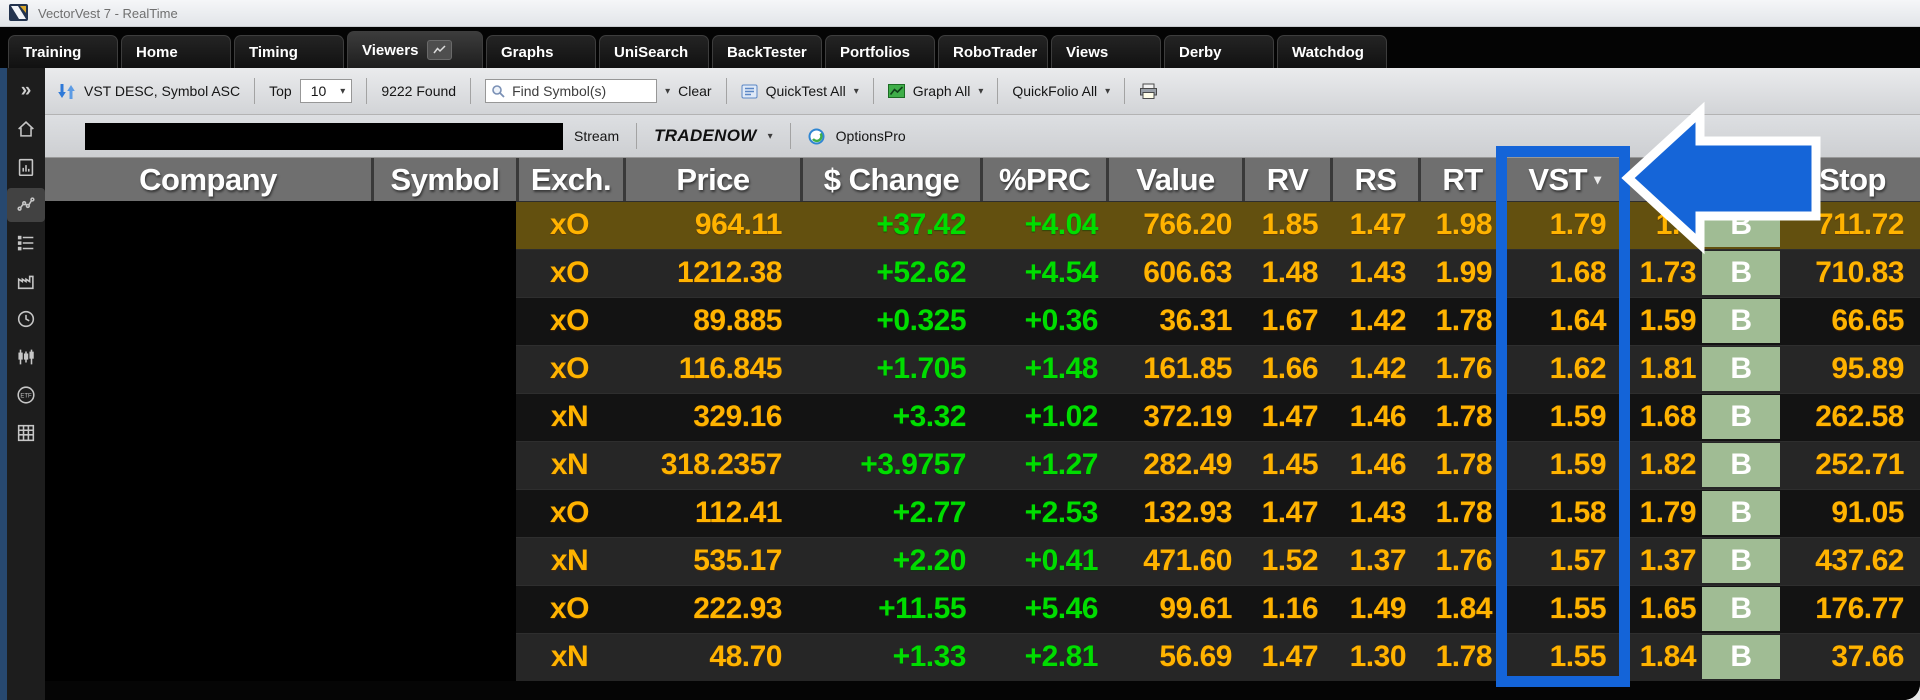 The image size is (1920, 700). I want to click on cell-stop: 95.89, so click(1867, 368).